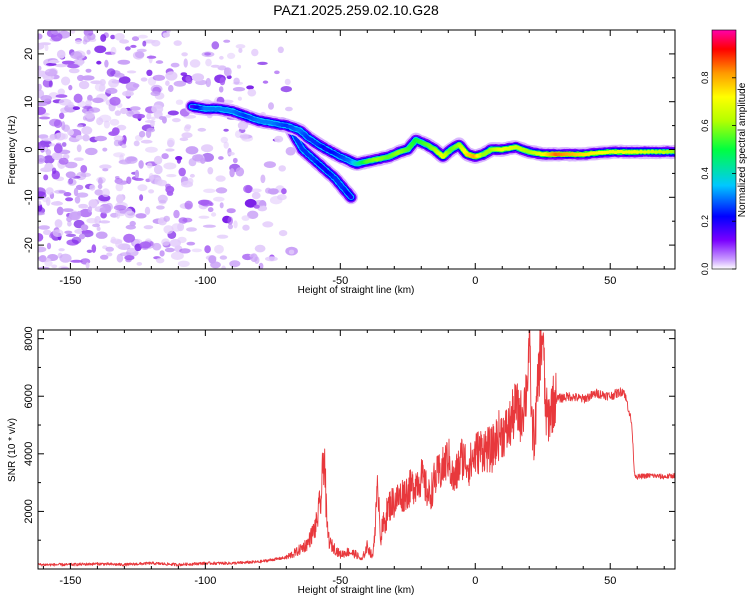 This screenshot has width=750, height=600. What do you see at coordinates (29, 454) in the screenshot?
I see `snr-y-tick-label: 4000` at bounding box center [29, 454].